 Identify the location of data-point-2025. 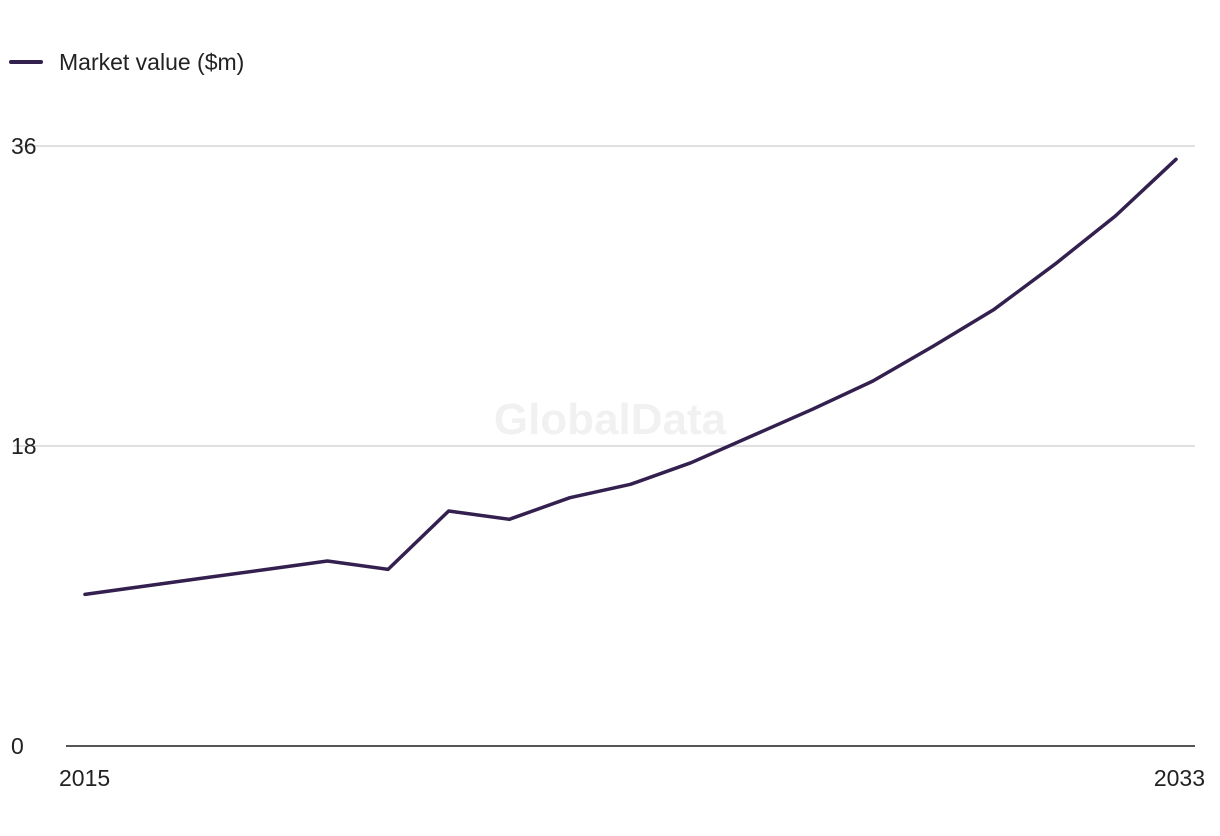
(691, 463).